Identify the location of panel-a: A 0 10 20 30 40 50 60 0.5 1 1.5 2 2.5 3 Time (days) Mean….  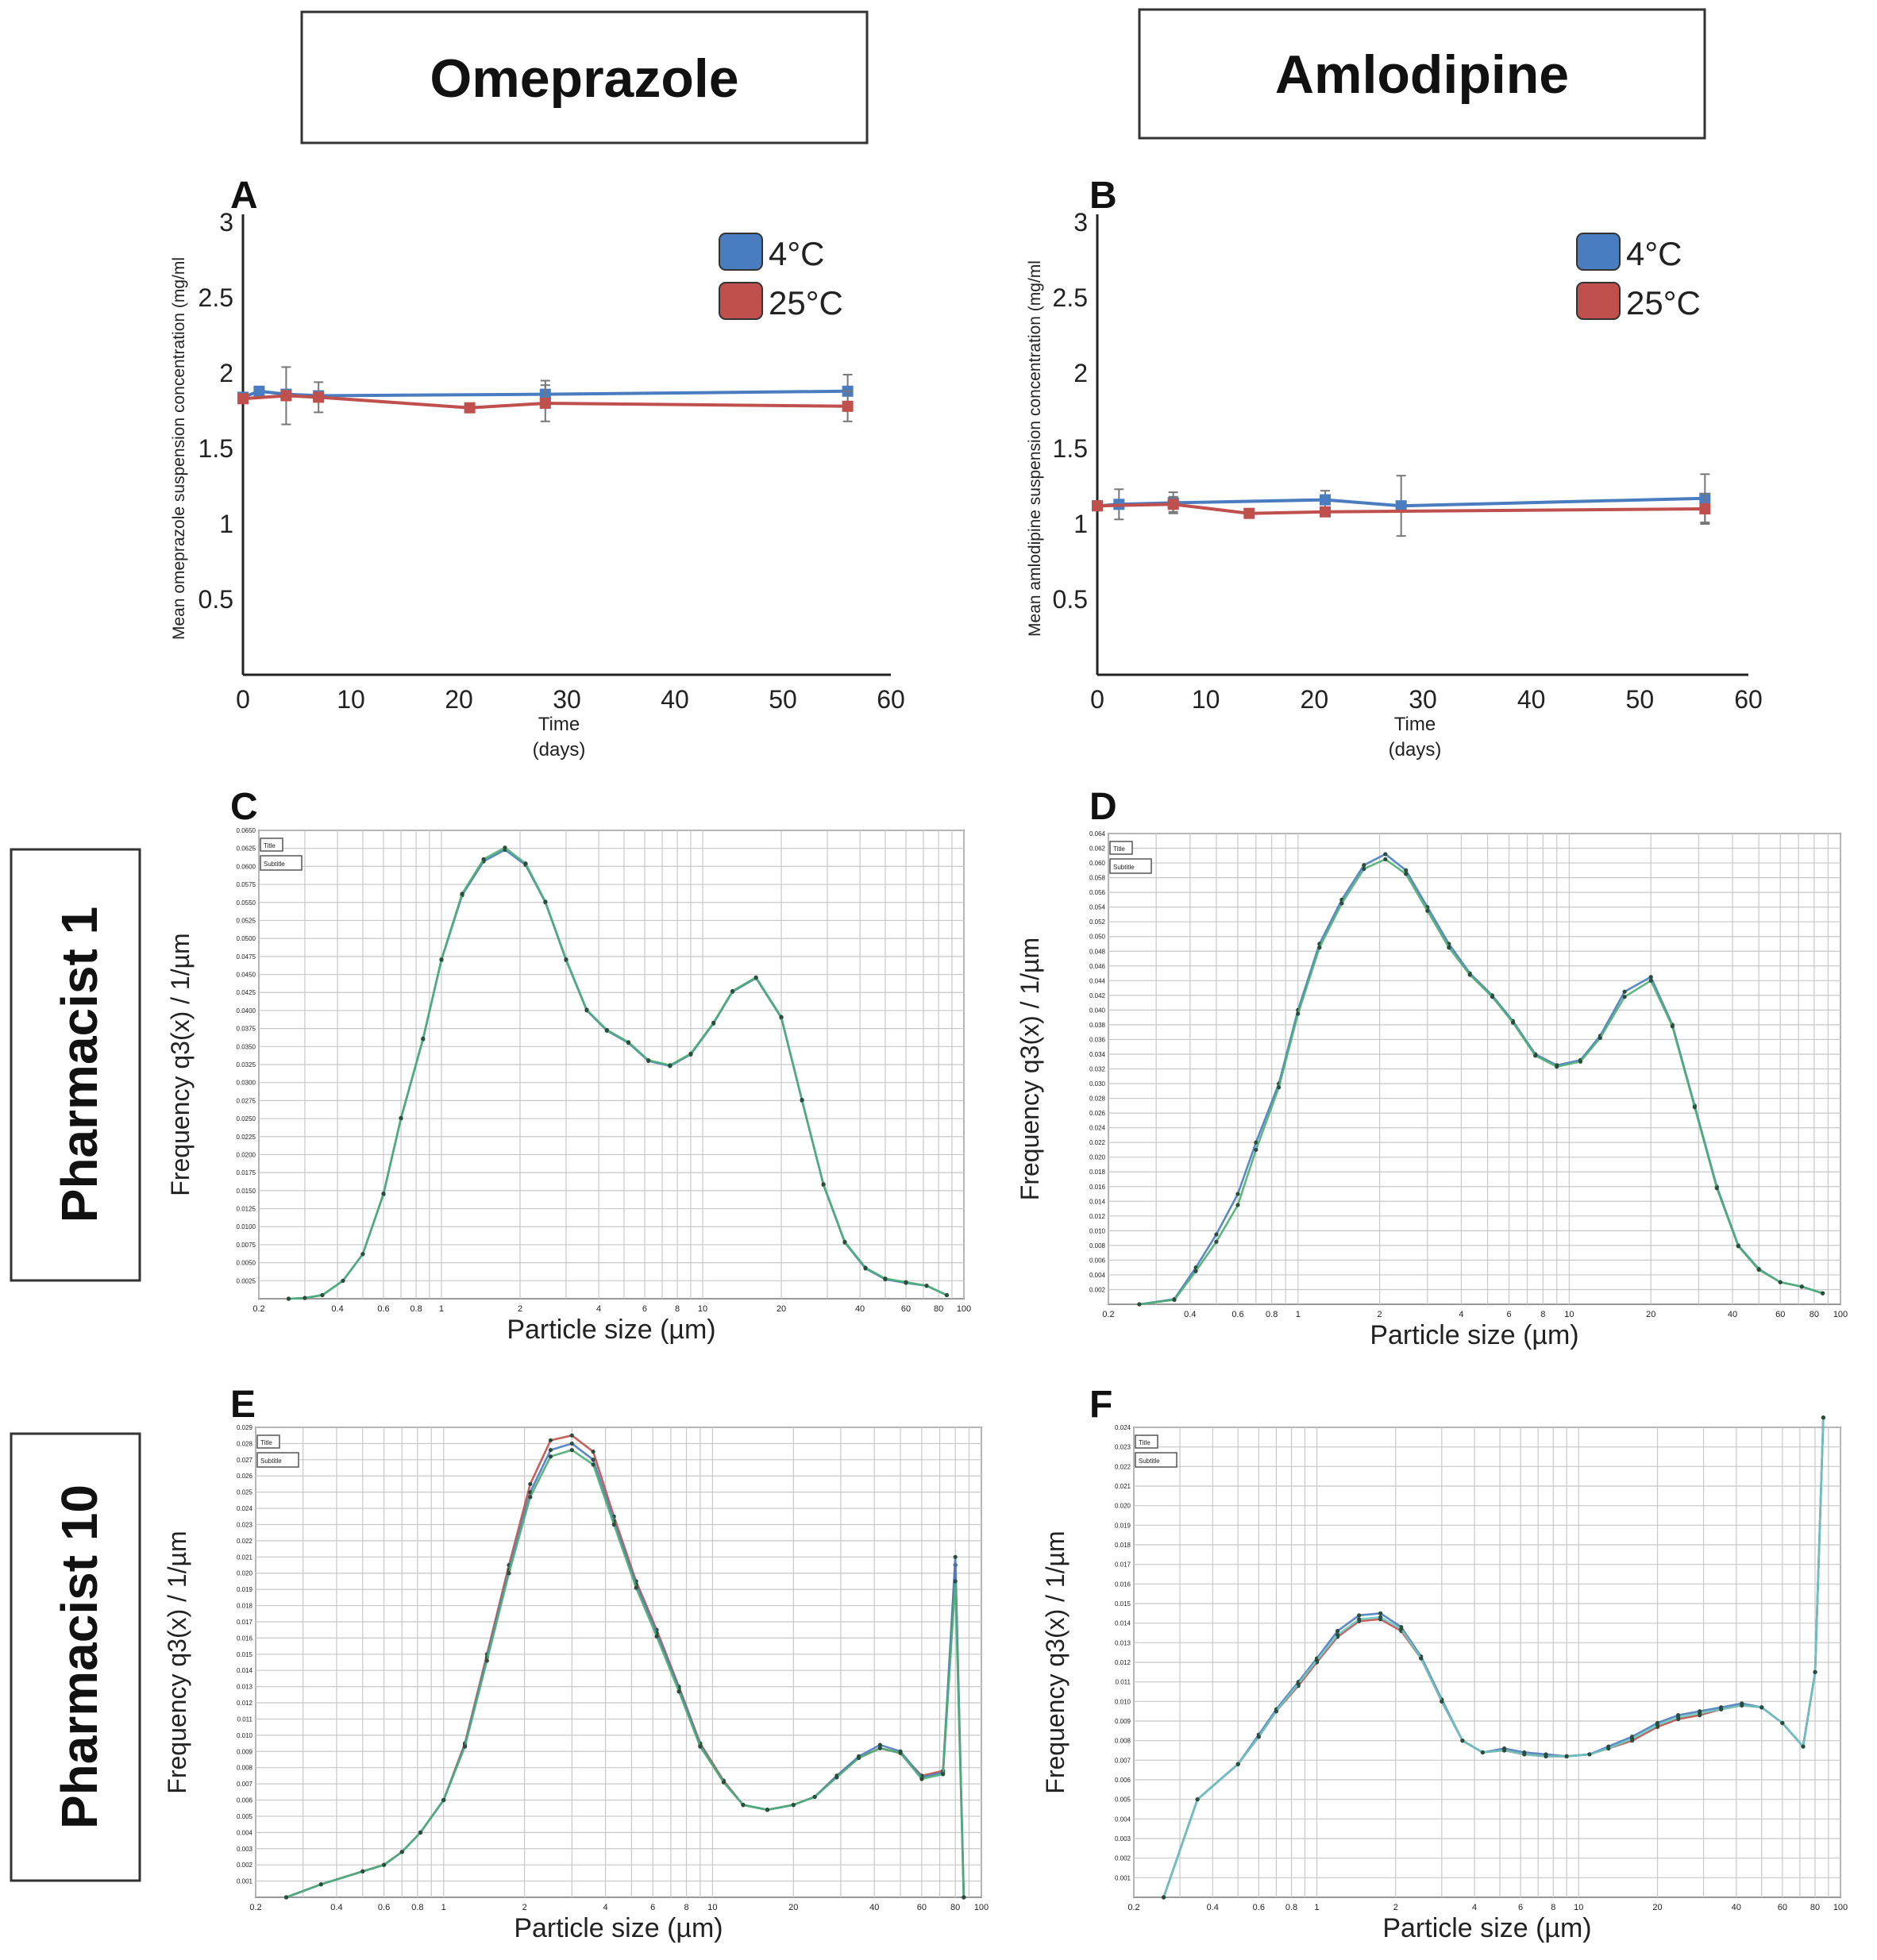
(537, 468).